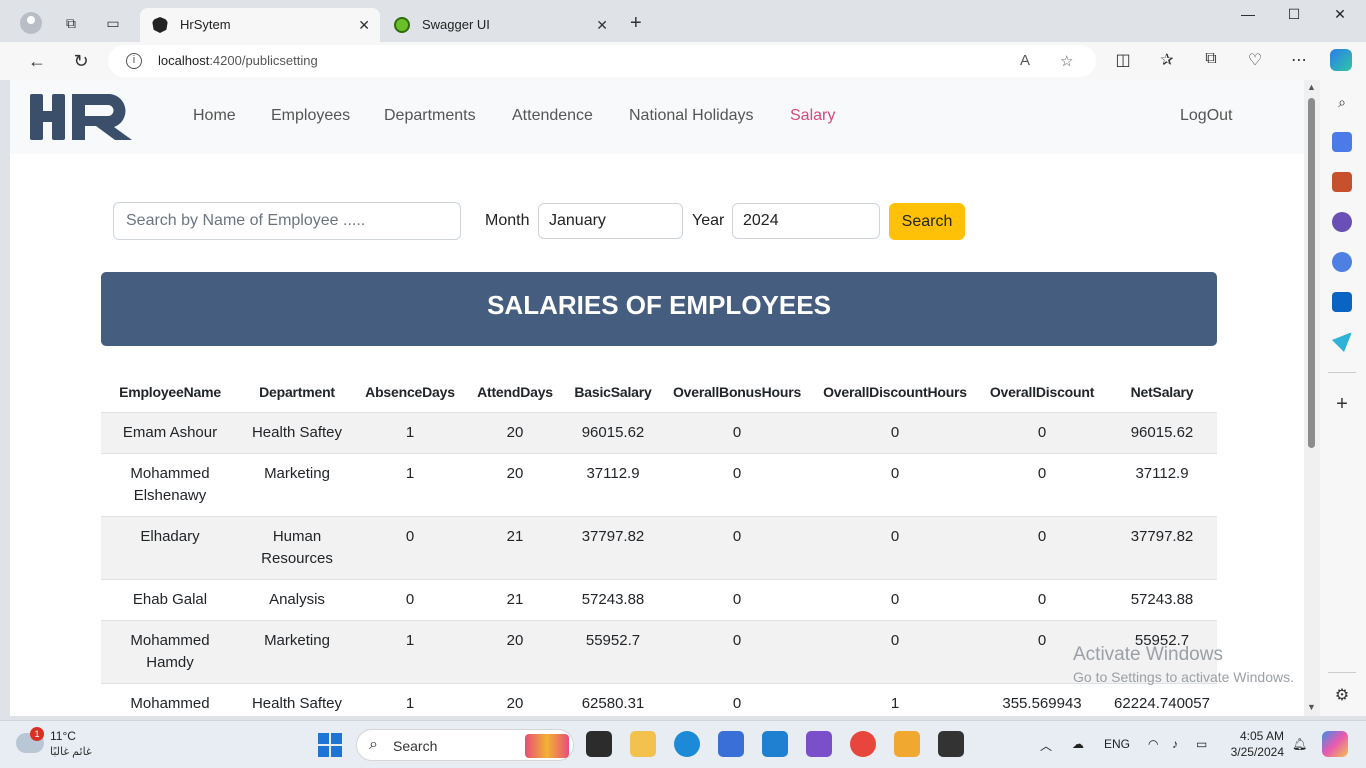 The height and width of the screenshot is (768, 1366). What do you see at coordinates (31, 23) in the screenshot?
I see `profile-icon` at bounding box center [31, 23].